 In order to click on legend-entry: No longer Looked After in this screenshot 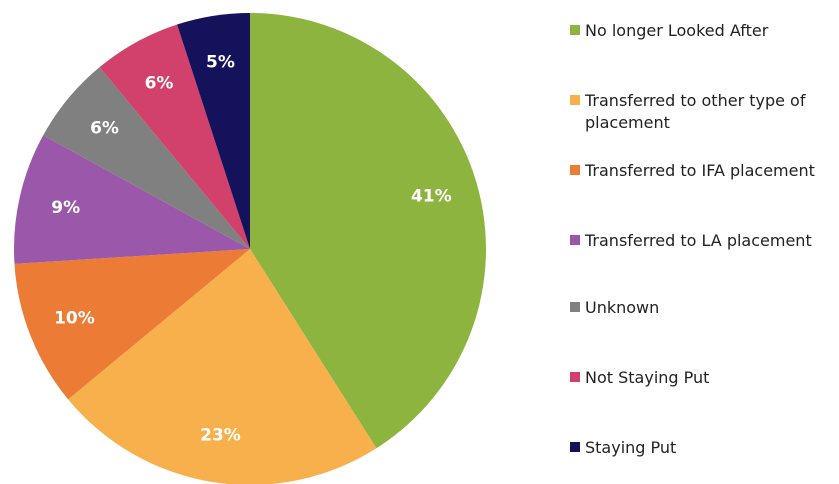, I will do `click(702, 31)`.